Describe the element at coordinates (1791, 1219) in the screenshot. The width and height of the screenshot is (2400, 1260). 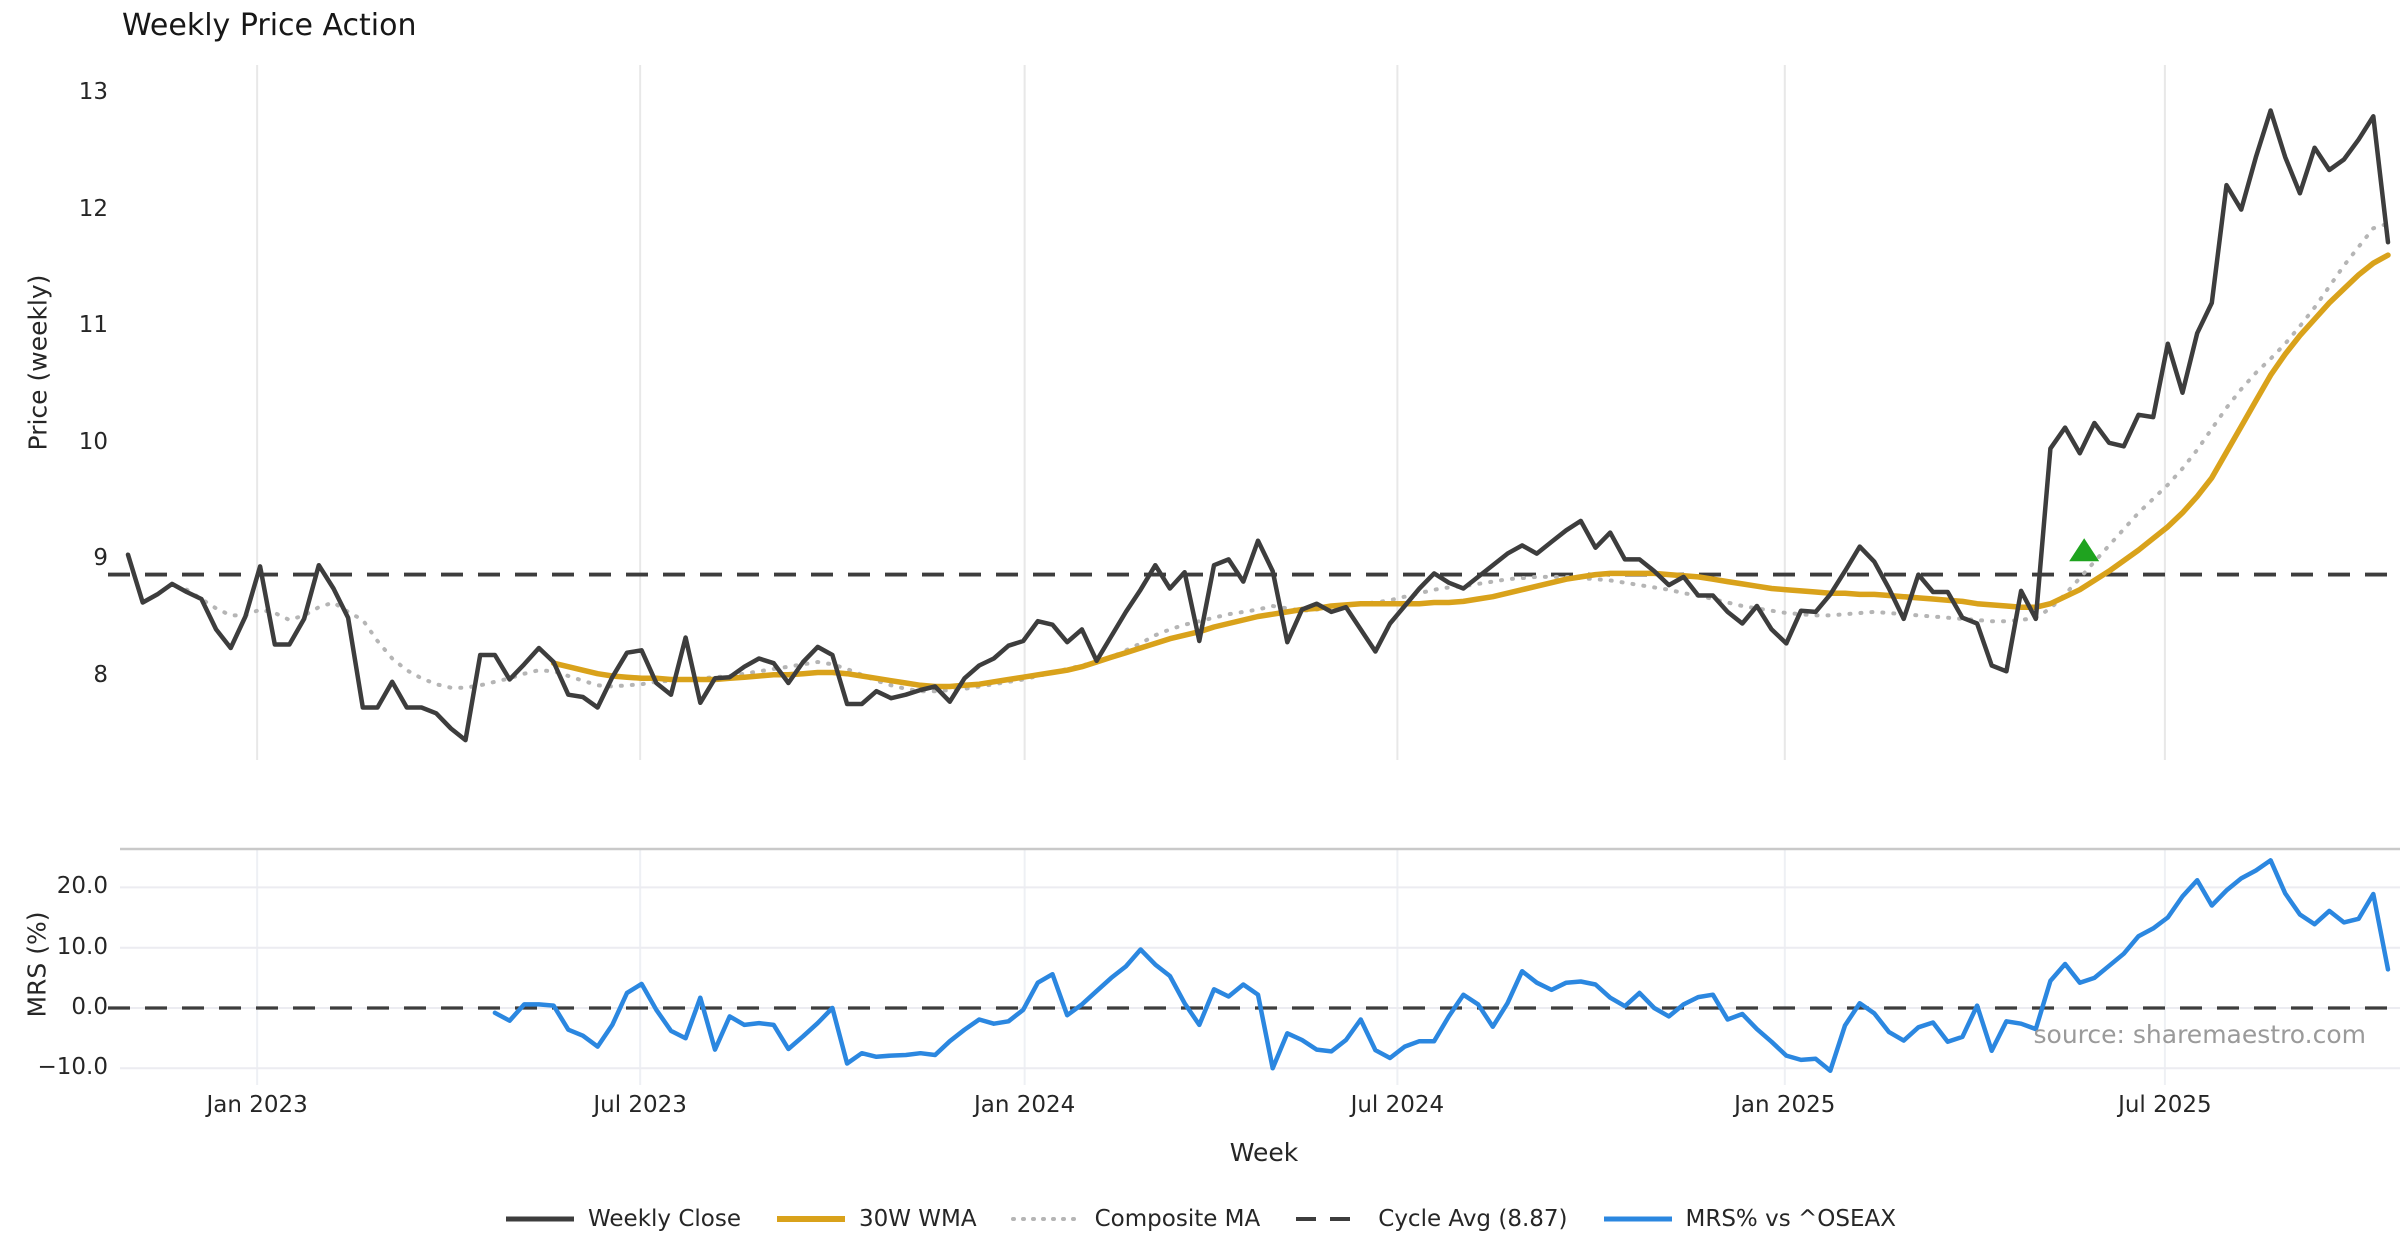
I see `legend-item-label: MRS% vs ^OSEAX` at that location.